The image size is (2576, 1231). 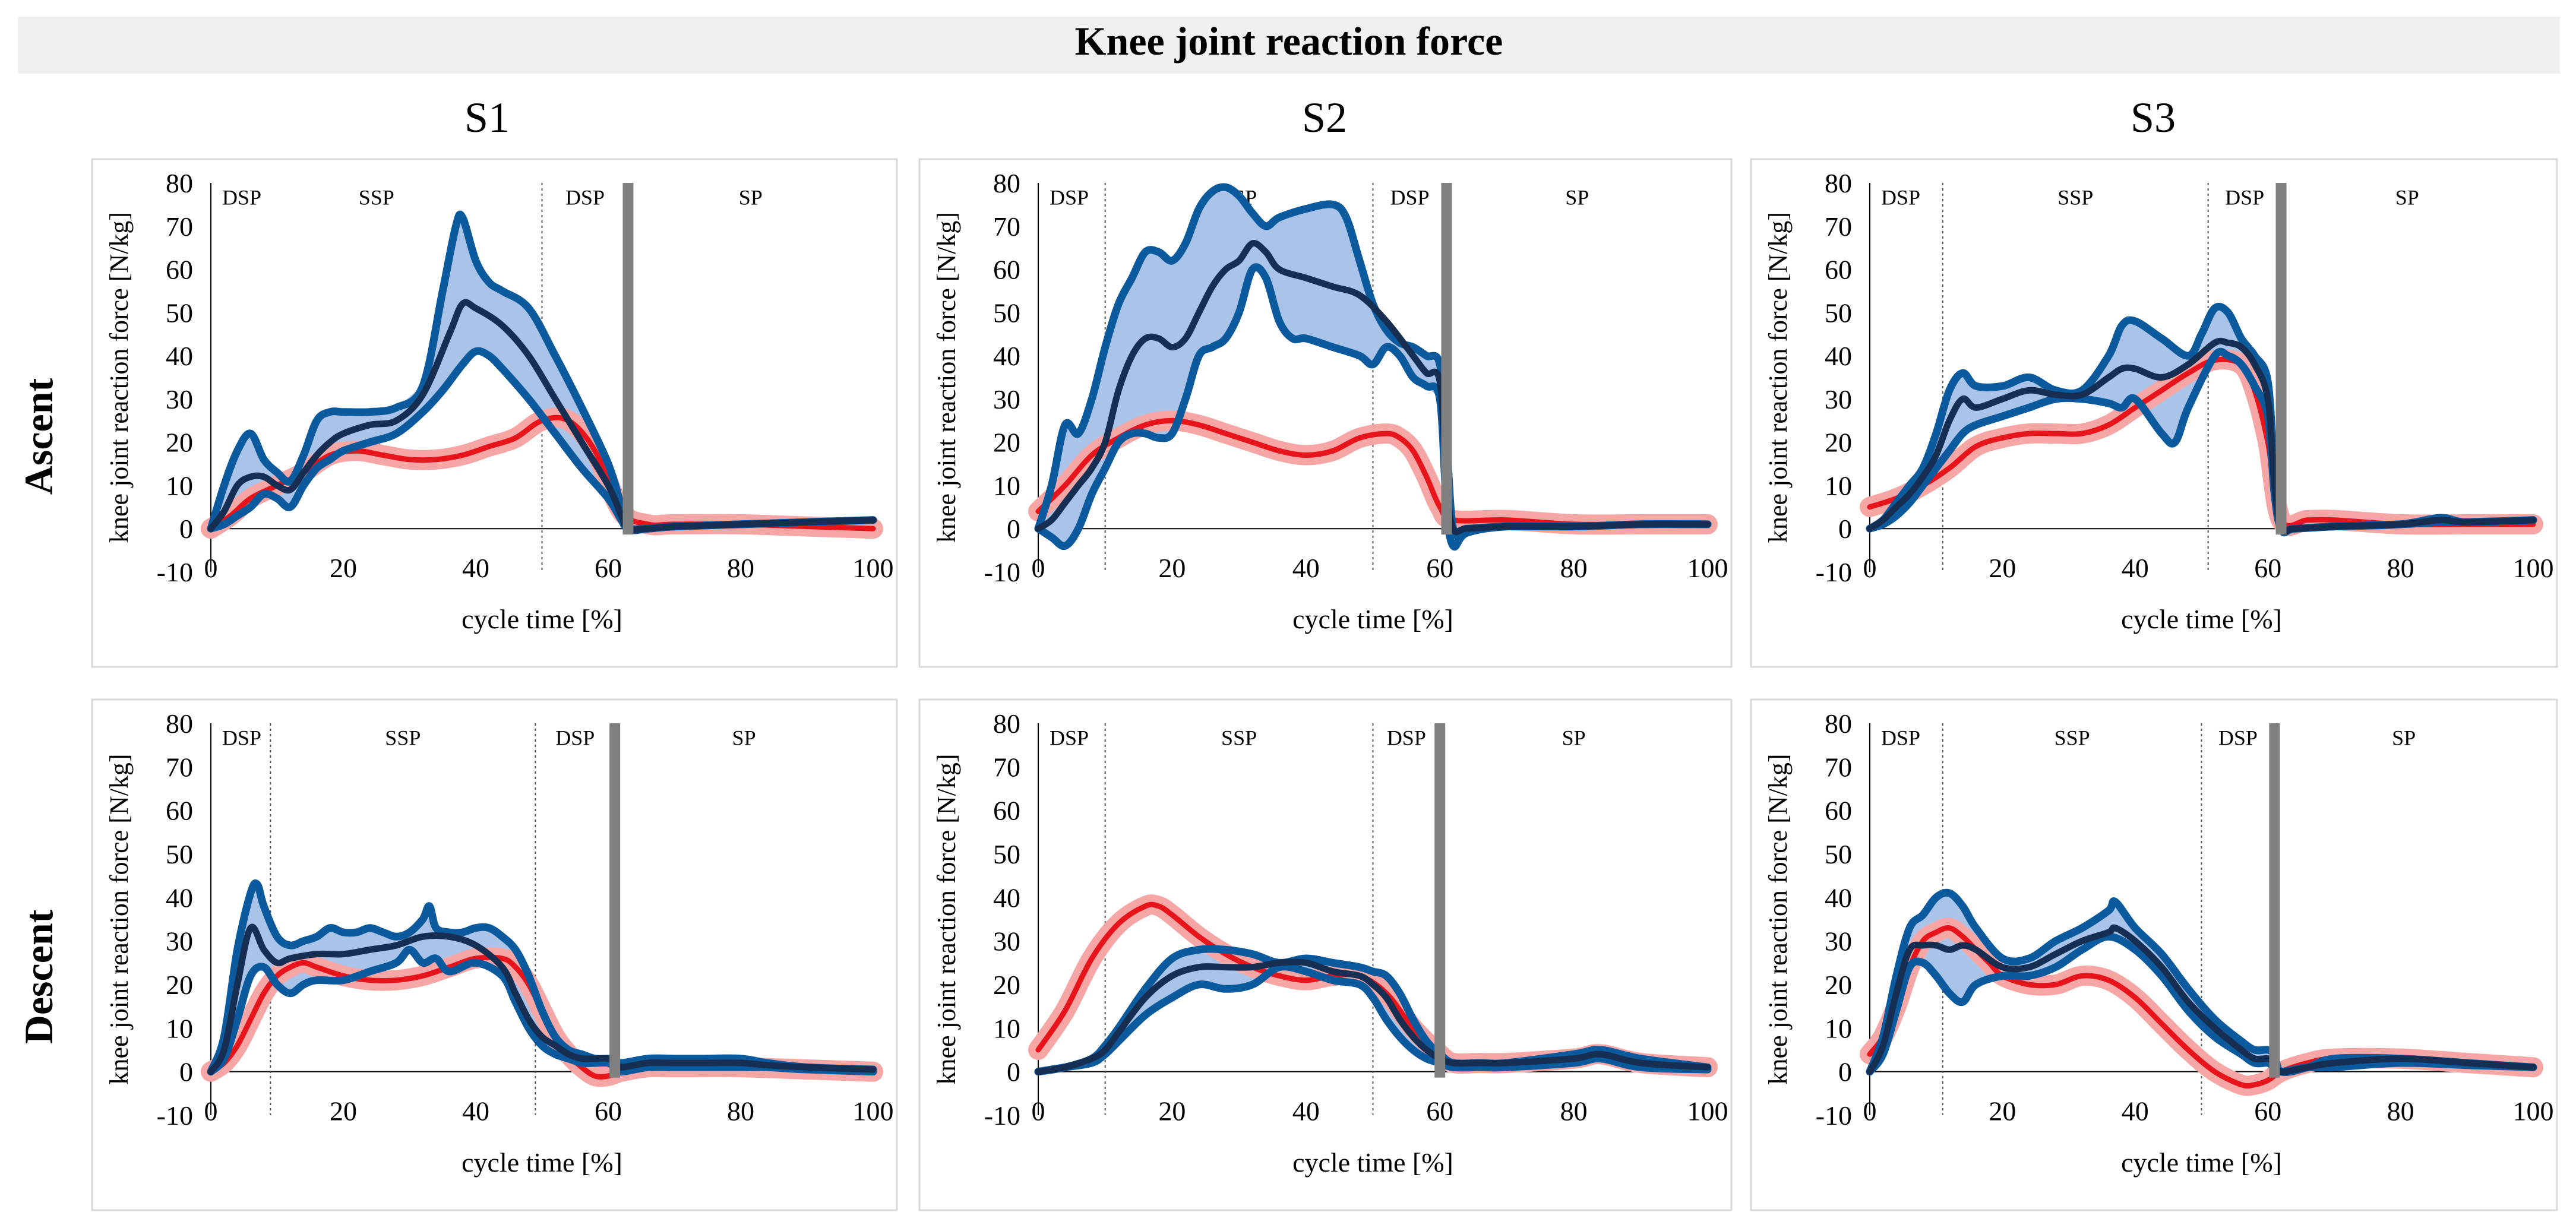 What do you see at coordinates (1373, 472) in the screenshot?
I see `model-mean-line` at bounding box center [1373, 472].